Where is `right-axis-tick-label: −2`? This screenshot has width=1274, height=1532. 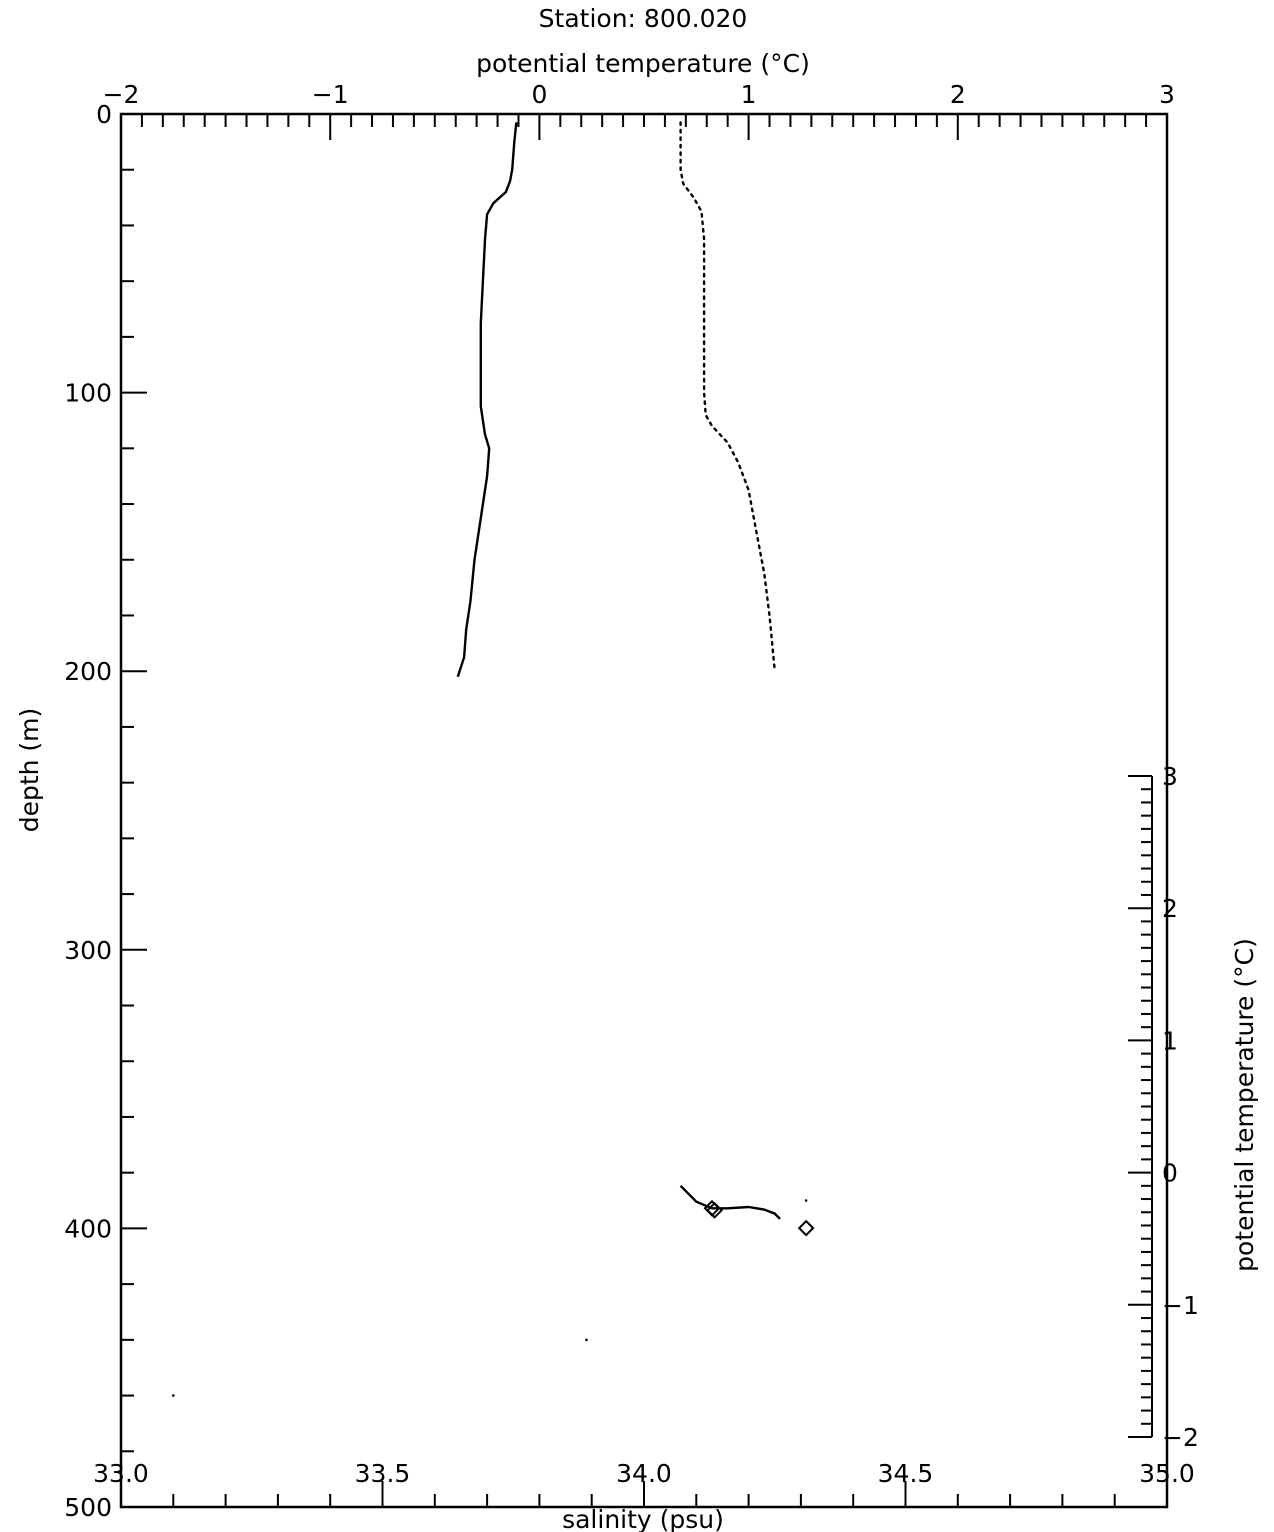 right-axis-tick-label: −2 is located at coordinates (1180, 1437).